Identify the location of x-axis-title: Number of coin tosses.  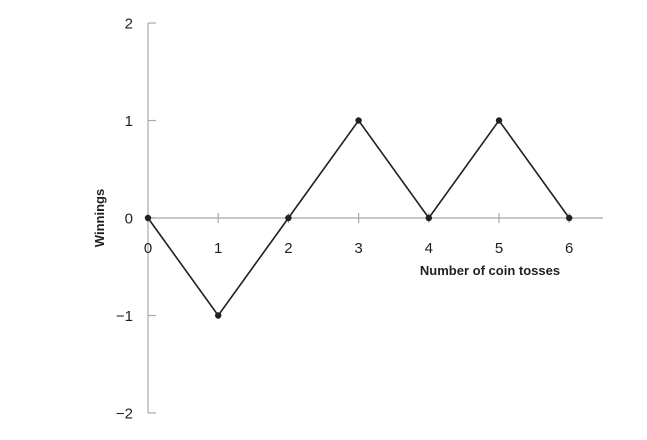
(490, 270).